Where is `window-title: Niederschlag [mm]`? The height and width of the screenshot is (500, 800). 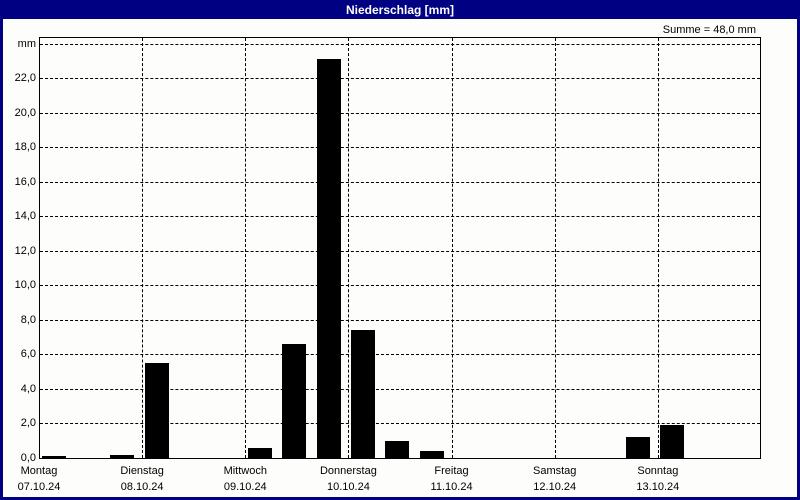 window-title: Niederschlag [mm] is located at coordinates (400, 9).